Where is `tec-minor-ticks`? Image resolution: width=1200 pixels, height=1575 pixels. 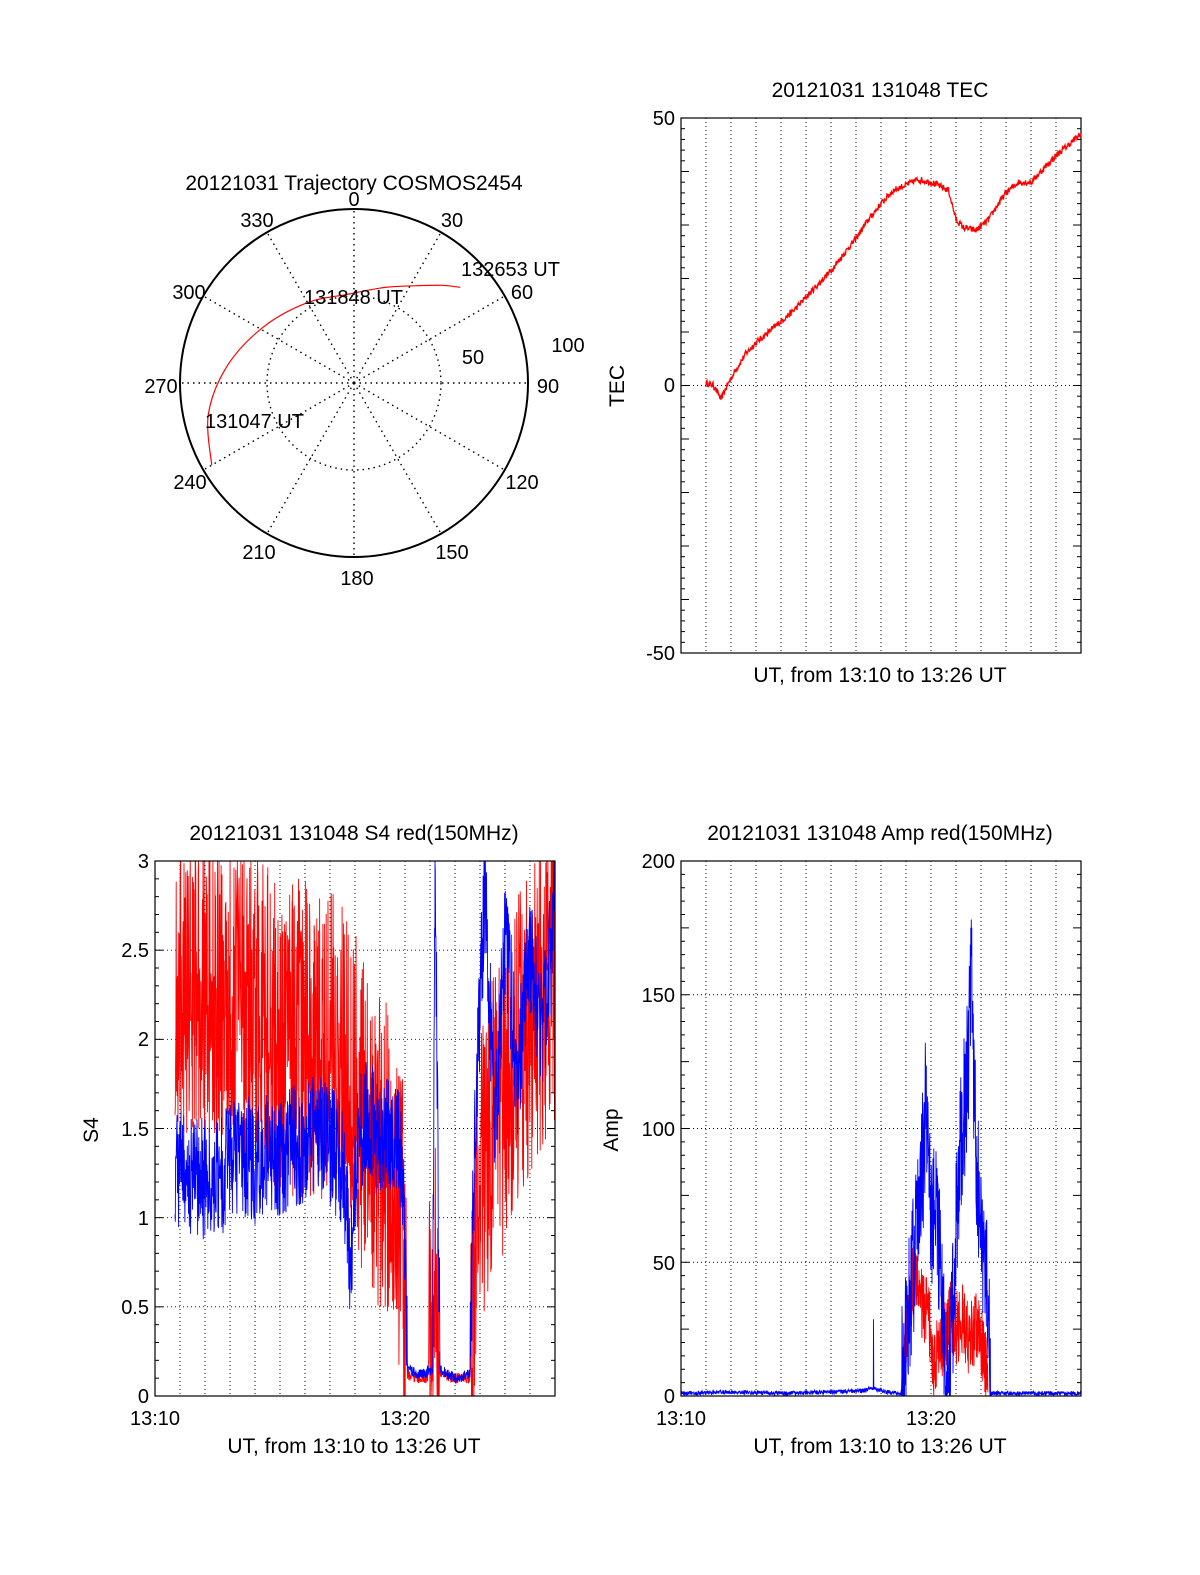 tec-minor-ticks is located at coordinates (881, 385).